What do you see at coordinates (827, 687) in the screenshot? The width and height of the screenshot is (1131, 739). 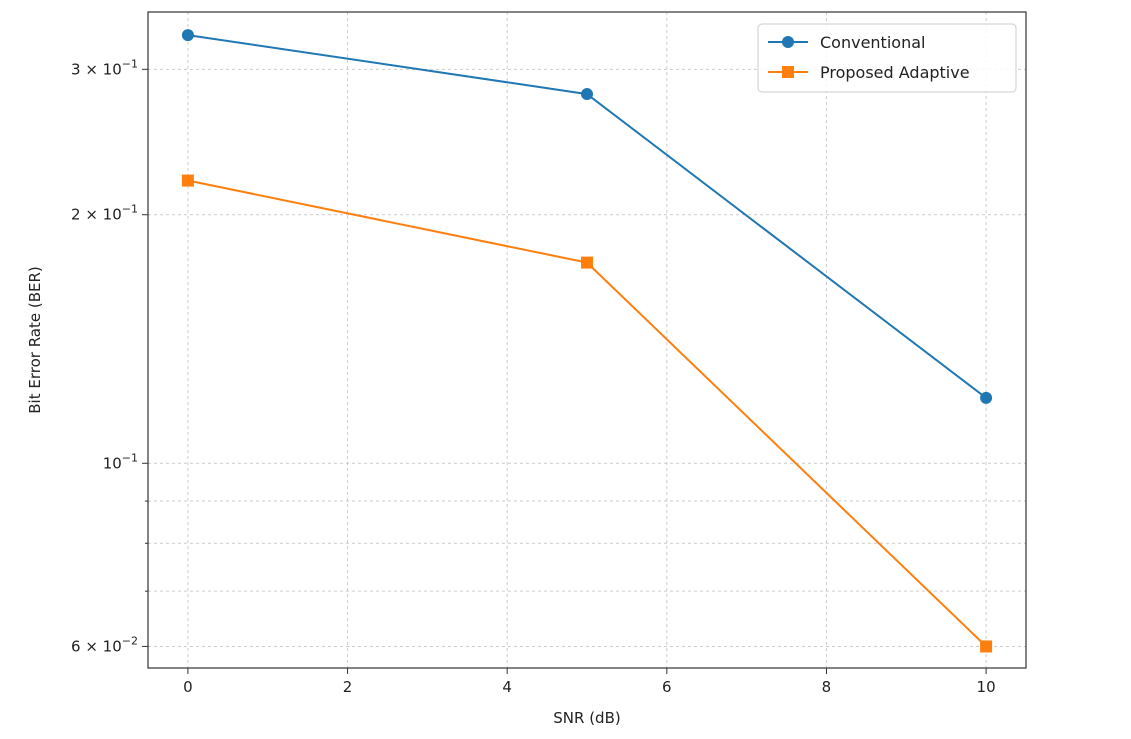 I see `x-tick-label: 8` at bounding box center [827, 687].